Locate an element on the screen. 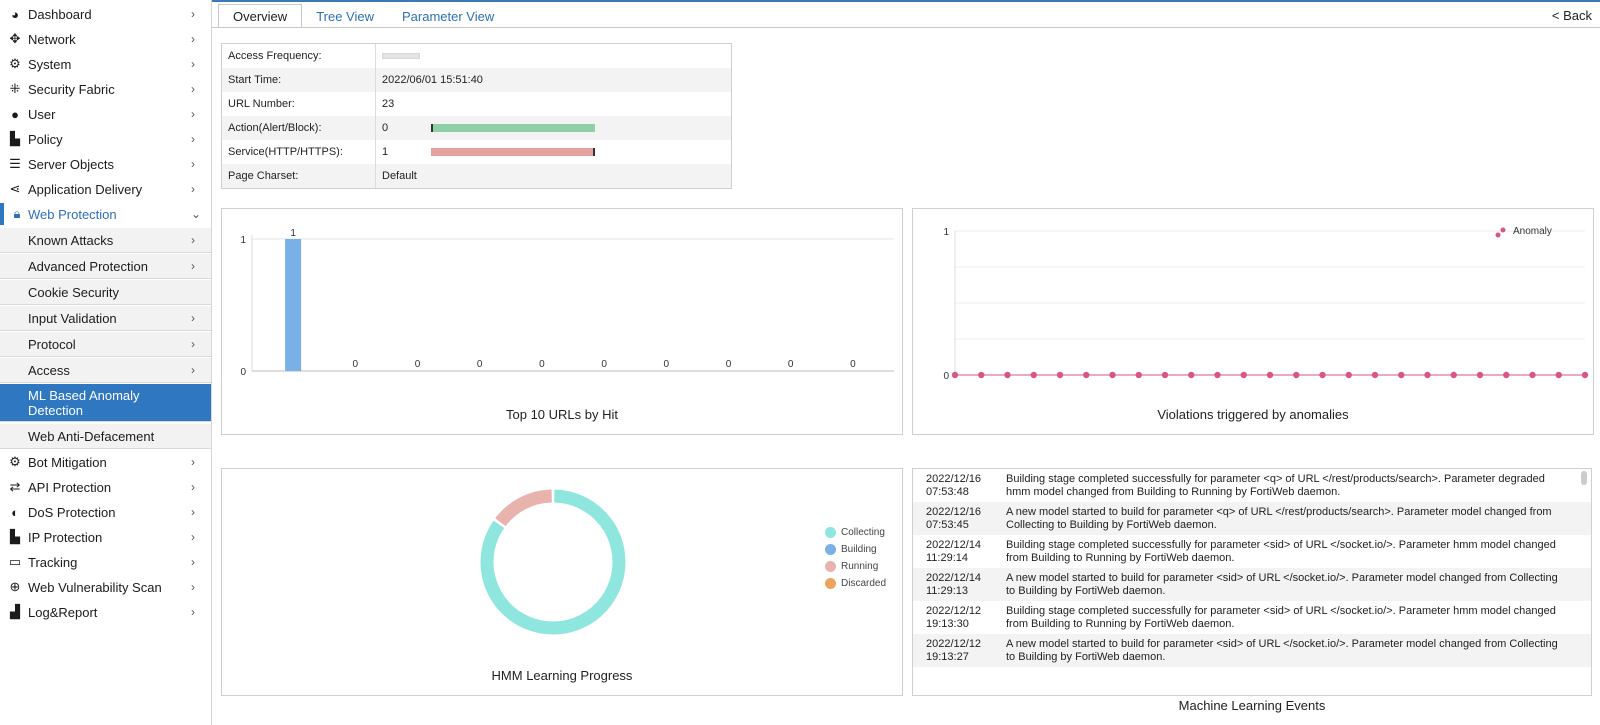 This screenshot has width=1600, height=725. user-icon: ● is located at coordinates (15, 114).